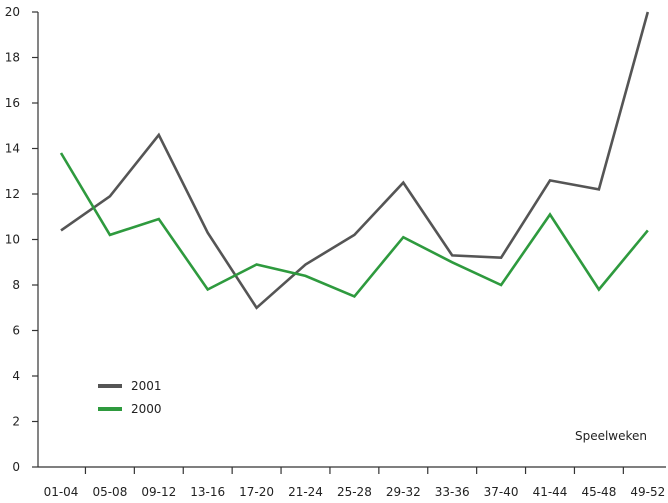 The width and height of the screenshot is (668, 503). I want to click on x-tick-label: 37-40, so click(501, 492).